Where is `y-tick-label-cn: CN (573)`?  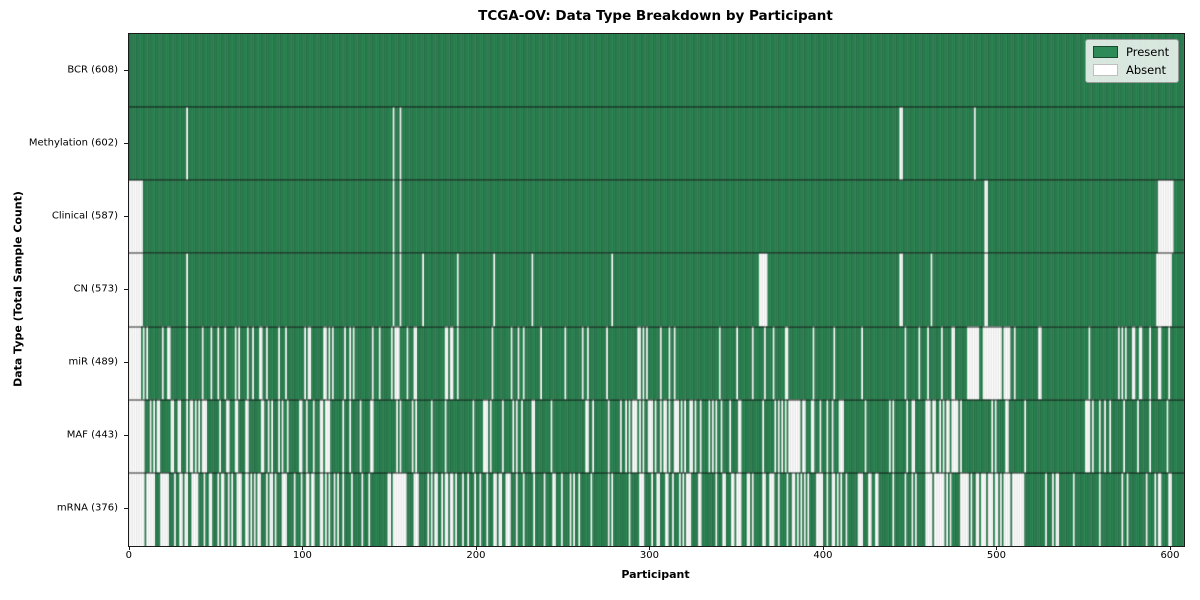 y-tick-label-cn: CN (573) is located at coordinates (95, 289).